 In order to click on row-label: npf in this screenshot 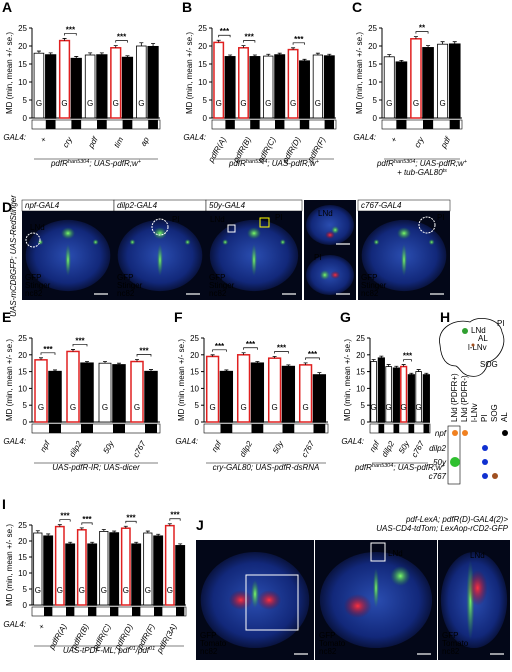, I will do `click(441, 433)`.